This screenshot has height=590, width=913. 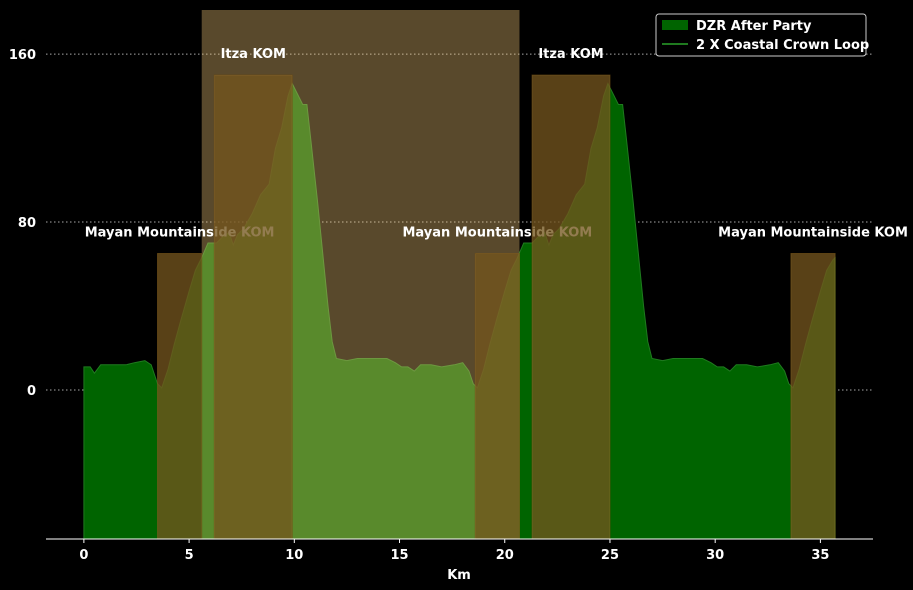 I want to click on x-tick-label-0: 0, so click(x=83, y=555).